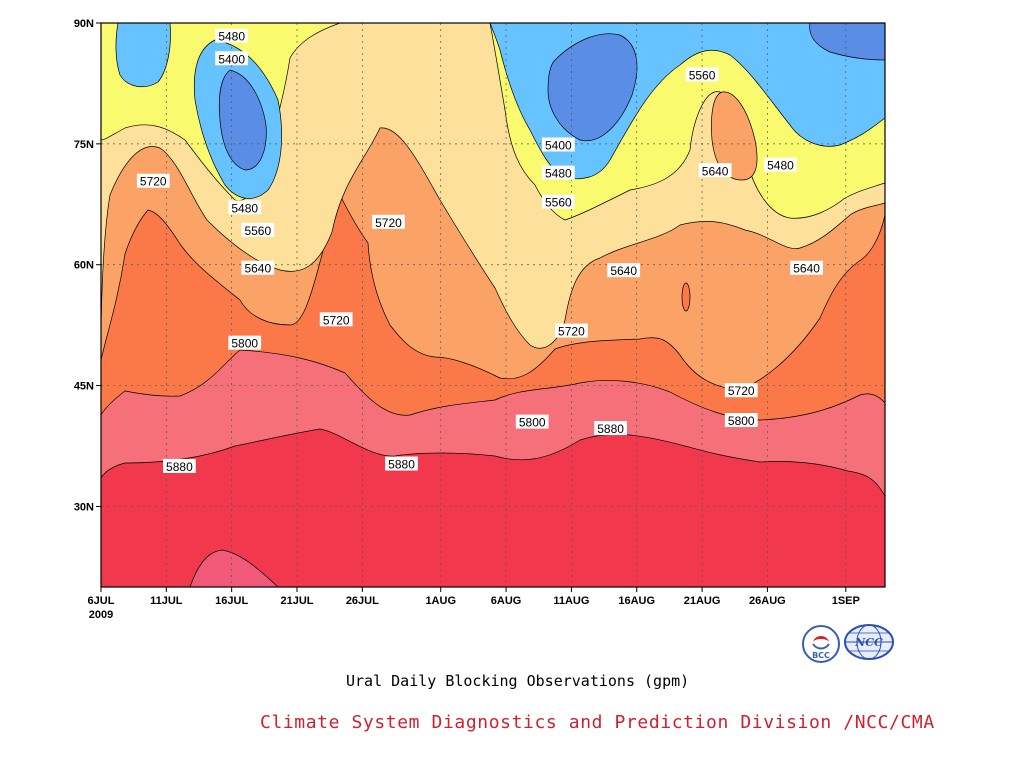 This screenshot has height=768, width=1024. What do you see at coordinates (296, 601) in the screenshot?
I see `x-tick-label: 21JUL` at bounding box center [296, 601].